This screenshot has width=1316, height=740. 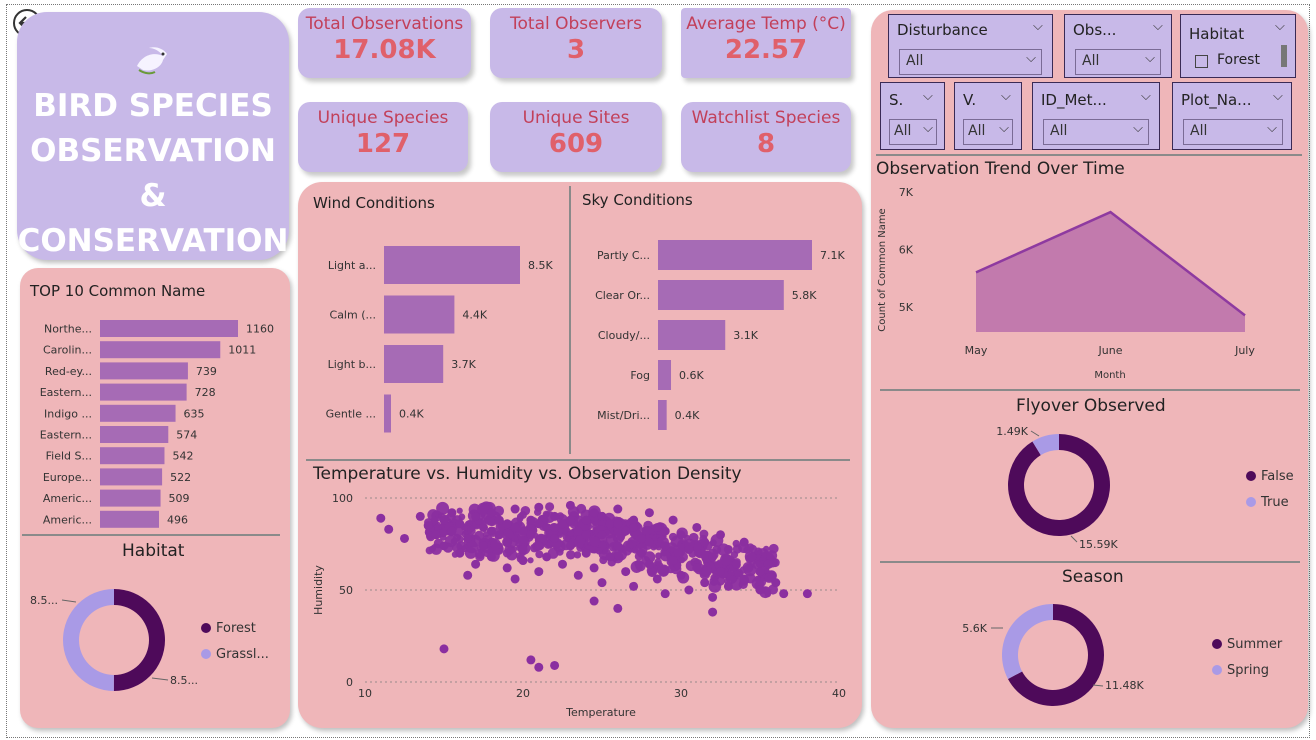 I want to click on slice-label: 11.48K, so click(x=1124, y=685).